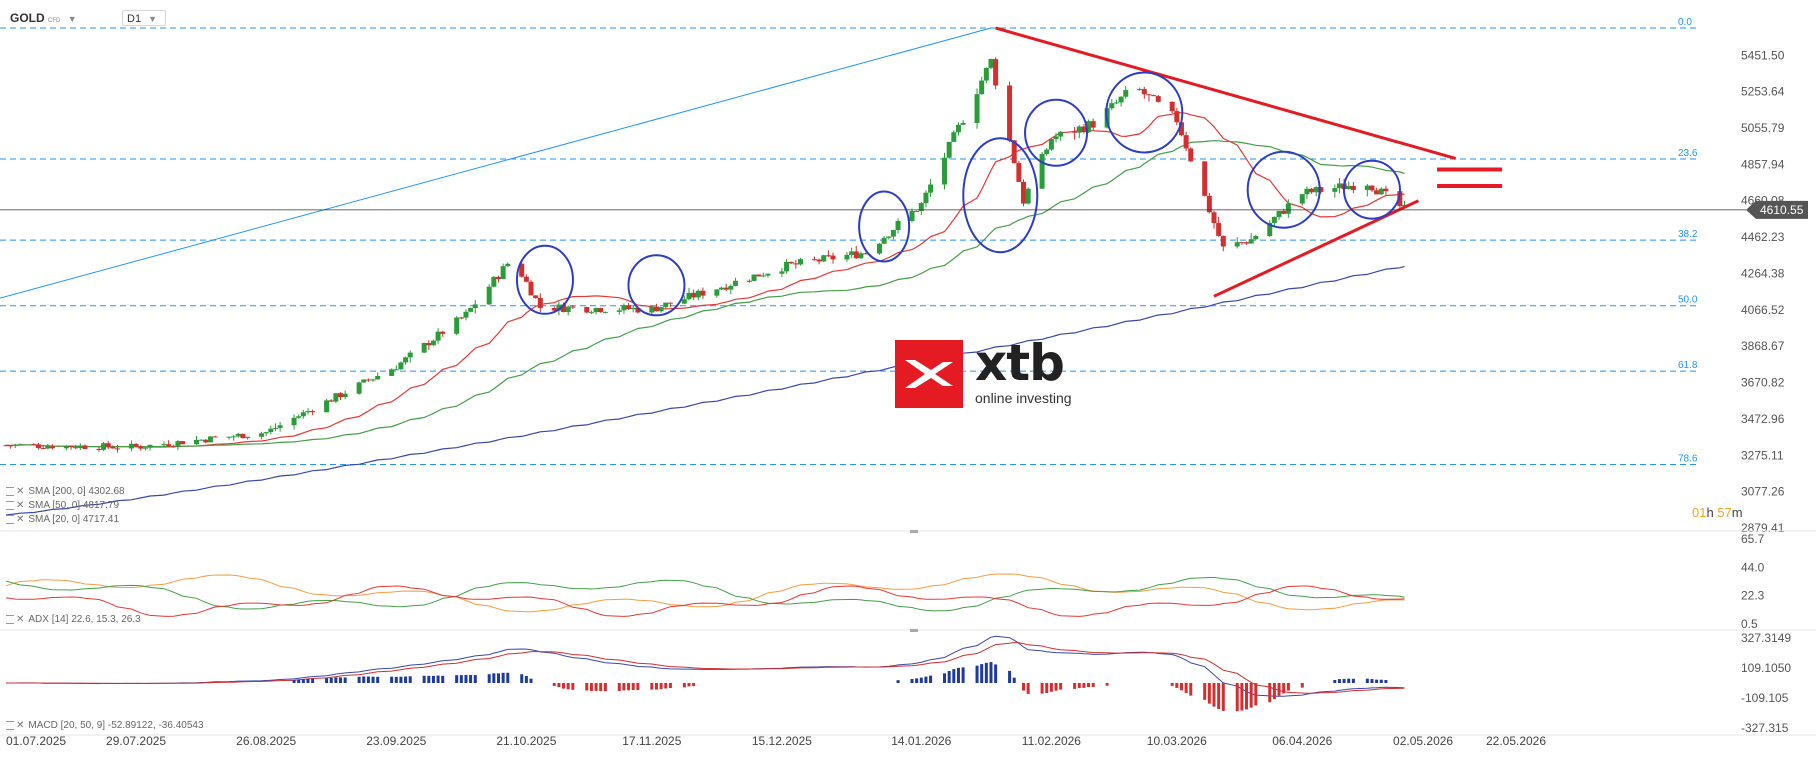 This screenshot has height=766, width=1816. I want to click on symbol-selector: GOLD CFD ▼, so click(48, 18).